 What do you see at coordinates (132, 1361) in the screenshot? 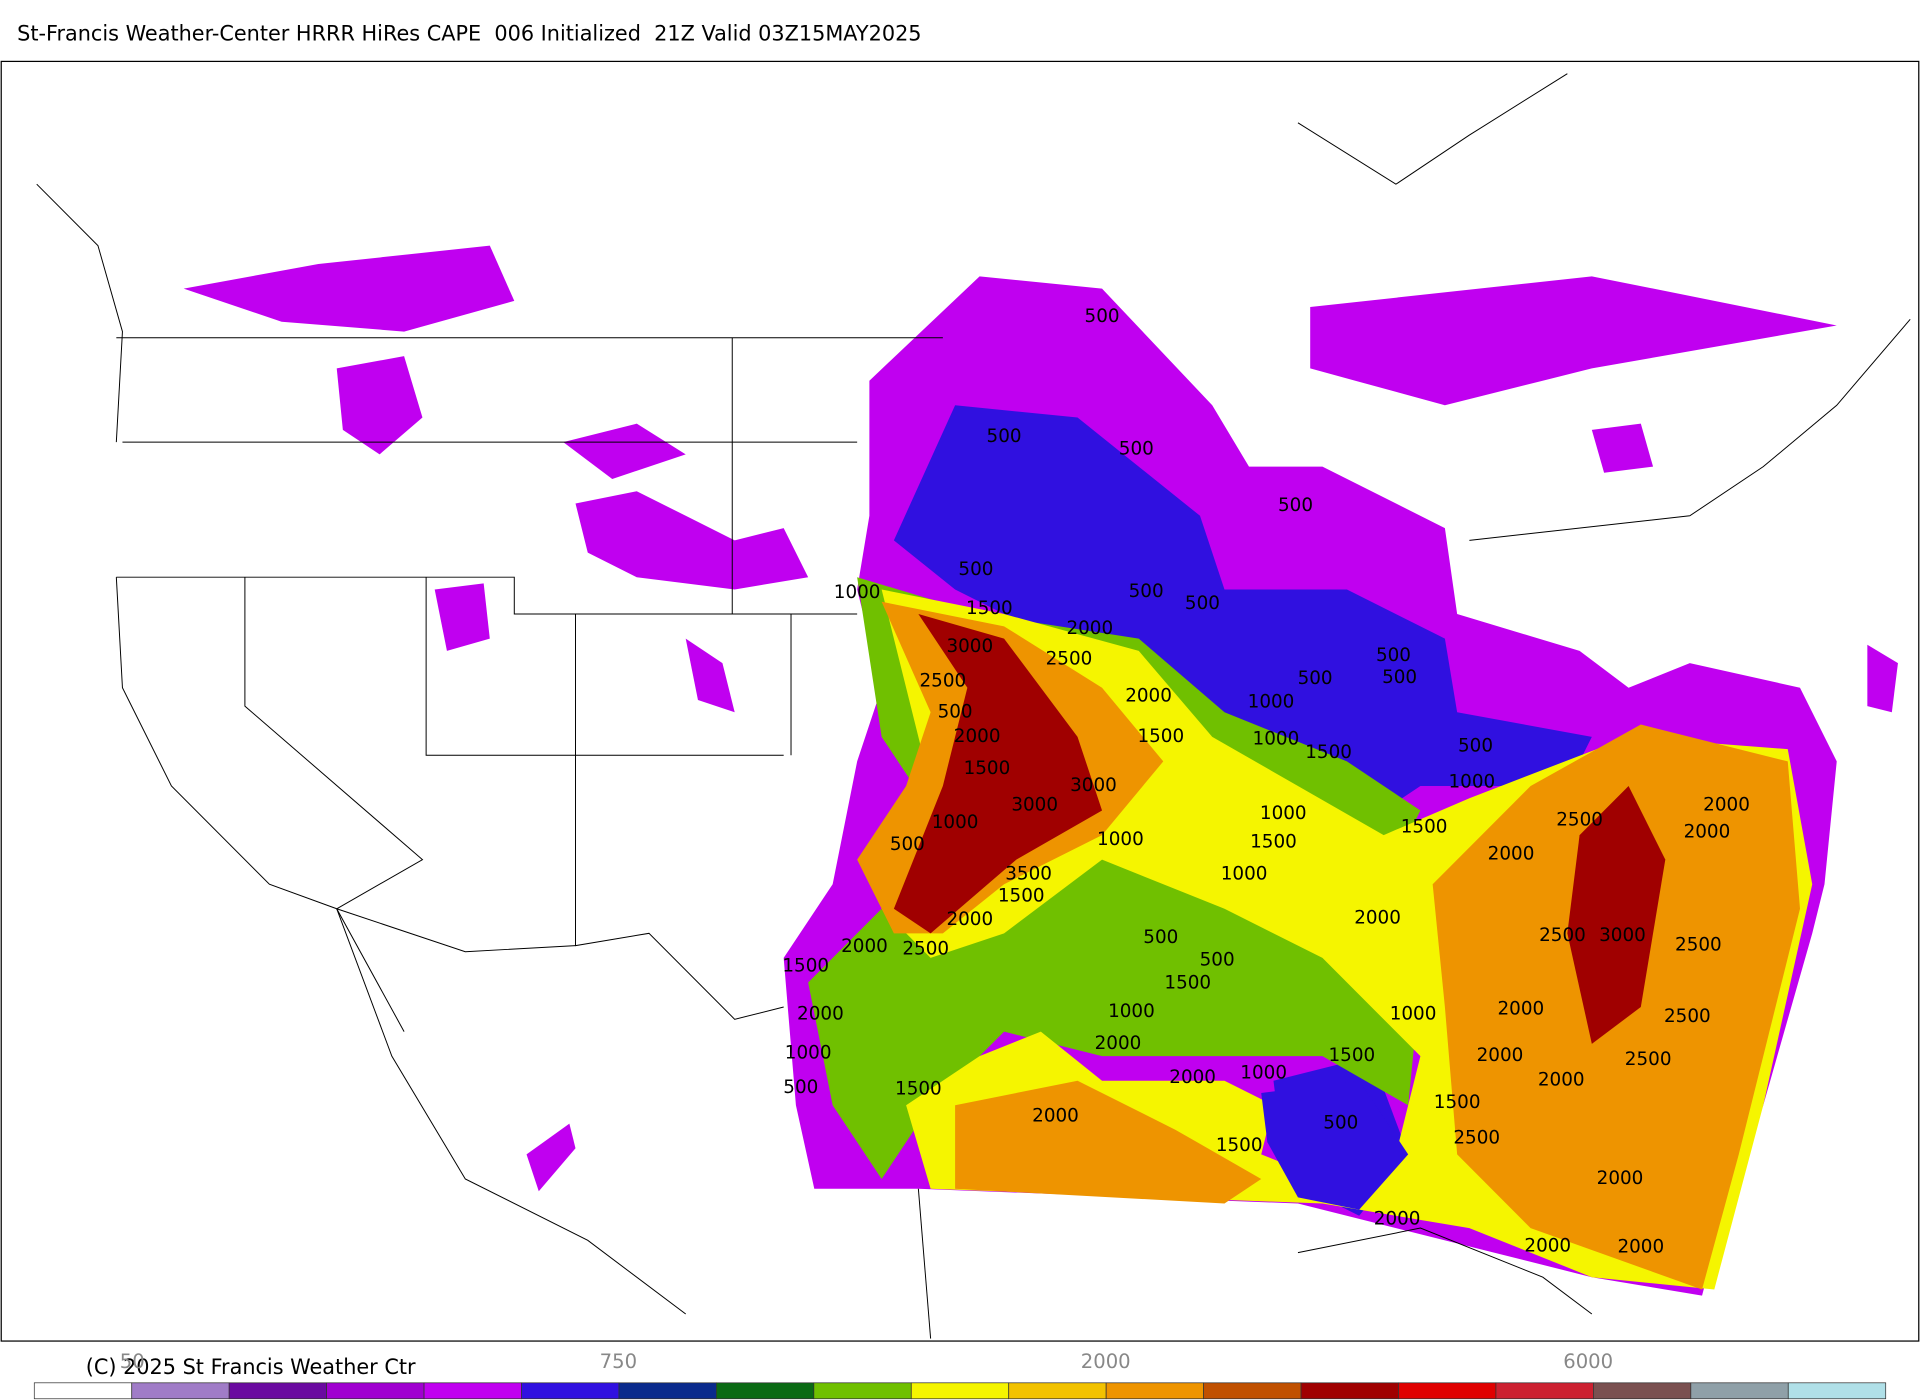
I see `colorbar-label: 50` at bounding box center [132, 1361].